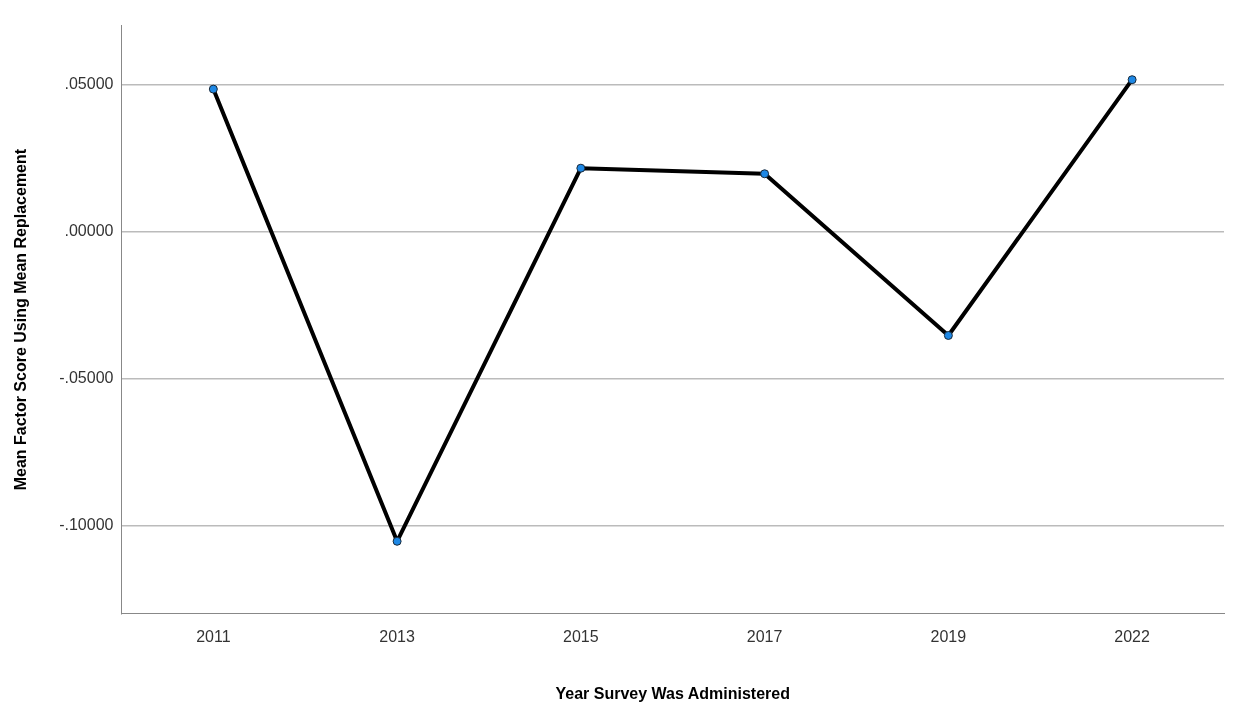  Describe the element at coordinates (1132, 636) in the screenshot. I see `x-tick-label: 2022` at that location.